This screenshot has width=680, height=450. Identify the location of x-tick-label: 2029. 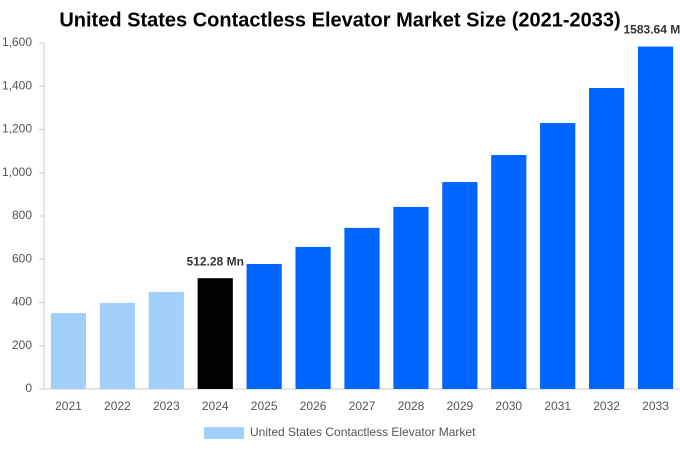
(459, 406).